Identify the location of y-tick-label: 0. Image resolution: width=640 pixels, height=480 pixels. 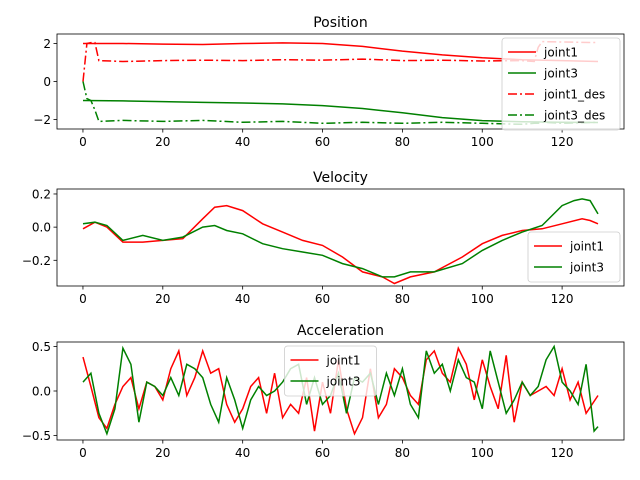
(47, 82).